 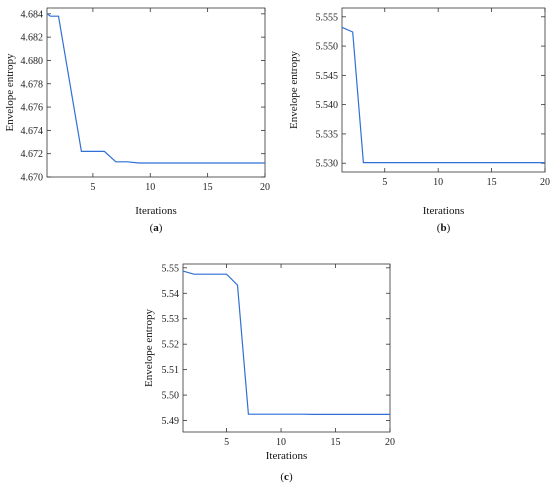 What do you see at coordinates (327, 47) in the screenshot?
I see `y-tick-label: 5.550` at bounding box center [327, 47].